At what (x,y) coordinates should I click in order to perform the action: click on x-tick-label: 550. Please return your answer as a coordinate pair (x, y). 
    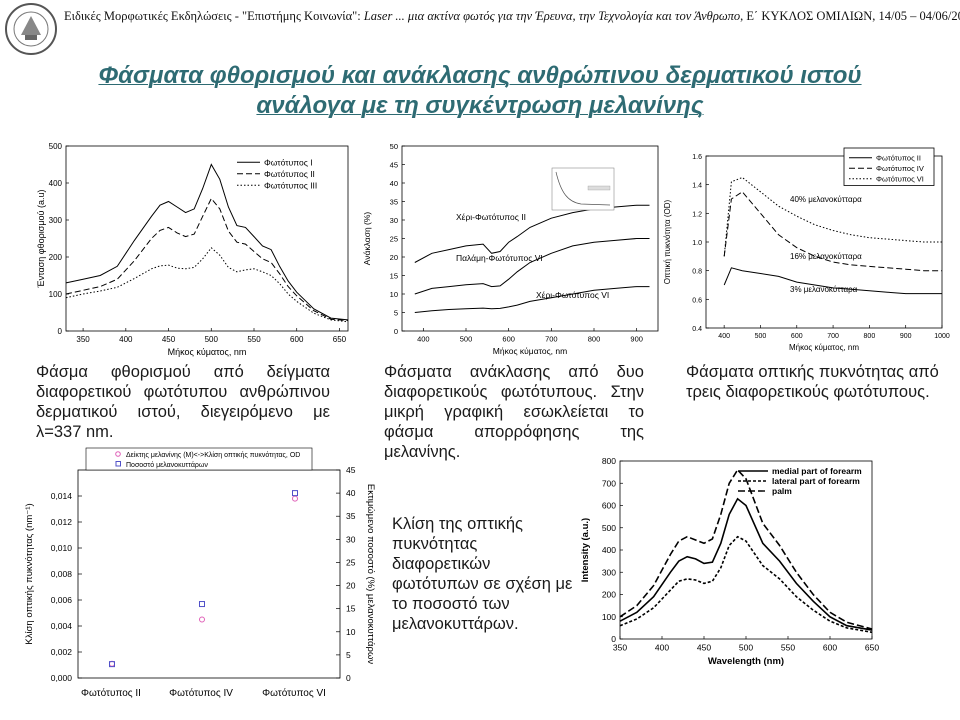
    Looking at the image, I should click on (788, 648).